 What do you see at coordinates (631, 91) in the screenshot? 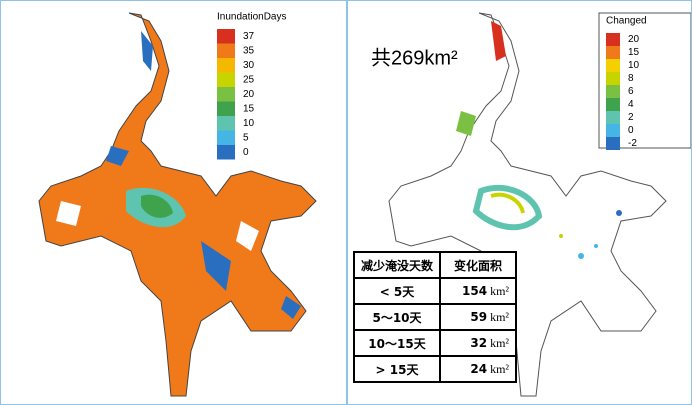
I see `legend-label: 6` at bounding box center [631, 91].